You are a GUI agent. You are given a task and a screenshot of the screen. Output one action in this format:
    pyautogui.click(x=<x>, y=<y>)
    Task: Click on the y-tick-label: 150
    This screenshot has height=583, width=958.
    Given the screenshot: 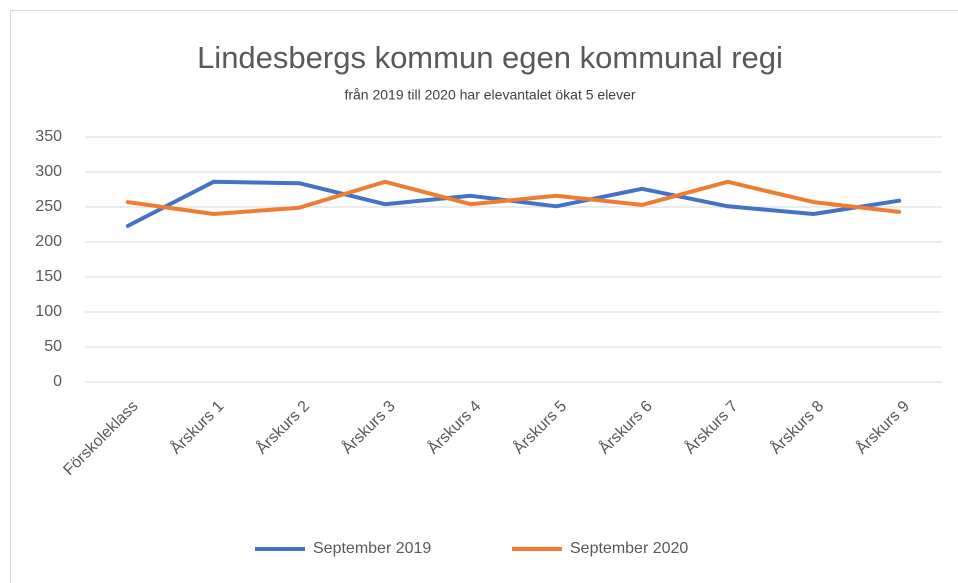 What is the action you would take?
    pyautogui.click(x=48, y=276)
    